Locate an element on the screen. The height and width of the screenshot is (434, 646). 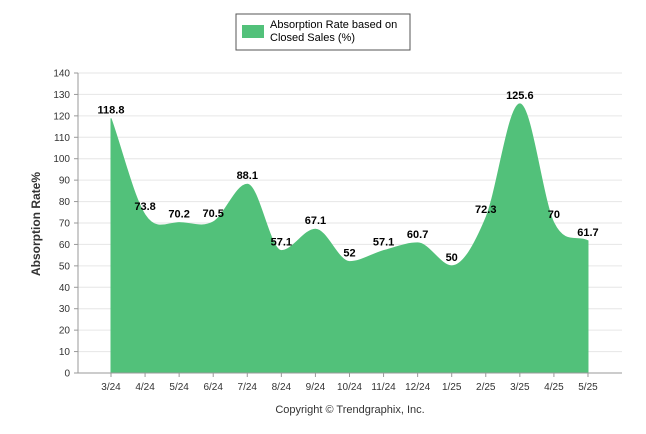
y-tick-label: 10 is located at coordinates (65, 352).